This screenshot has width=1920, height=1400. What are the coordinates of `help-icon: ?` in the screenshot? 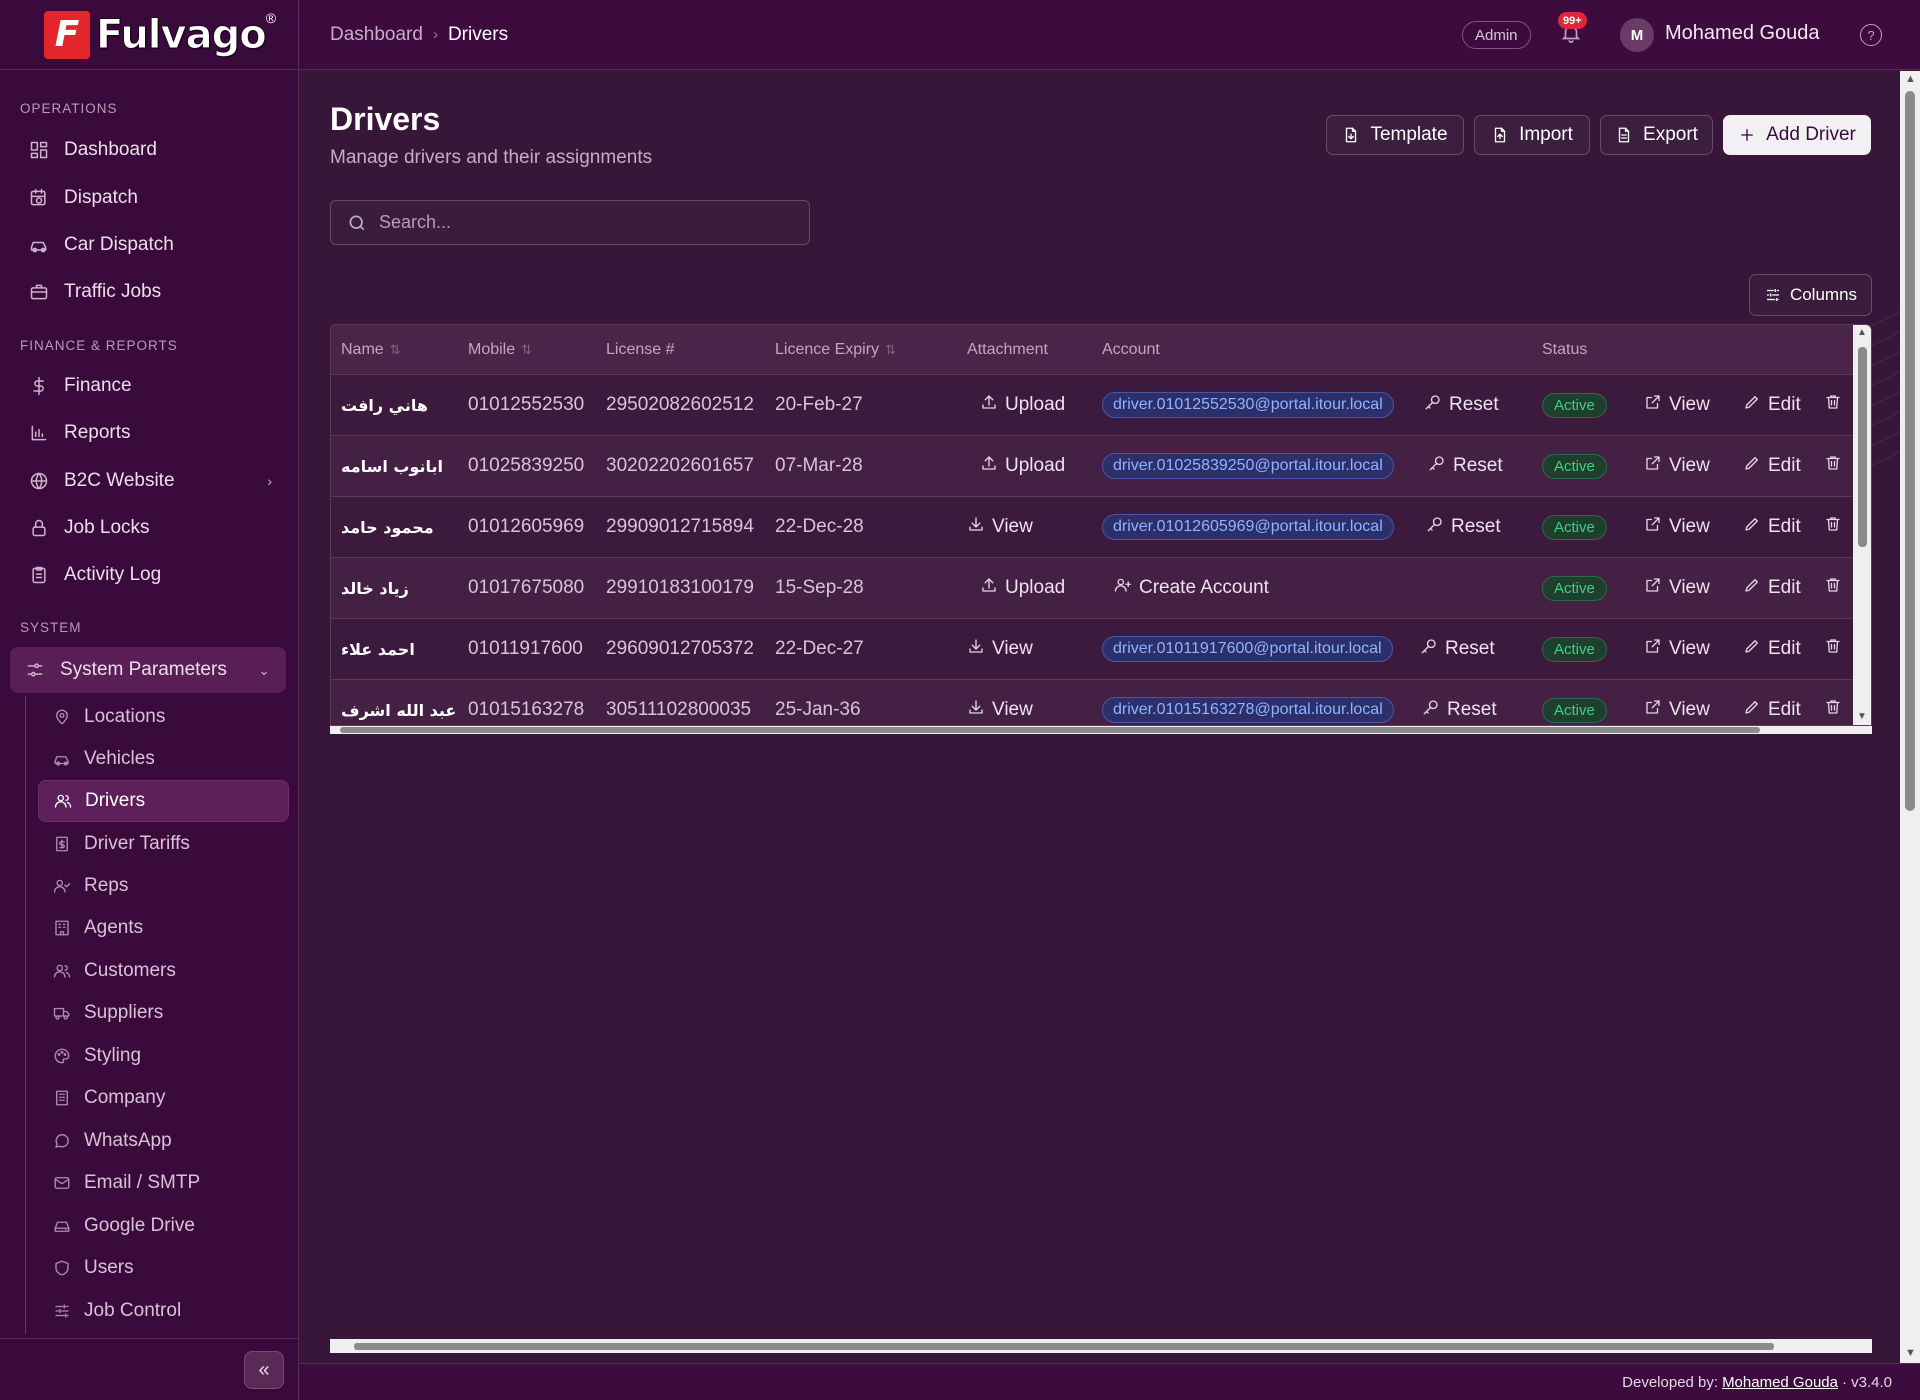 It's located at (1871, 35).